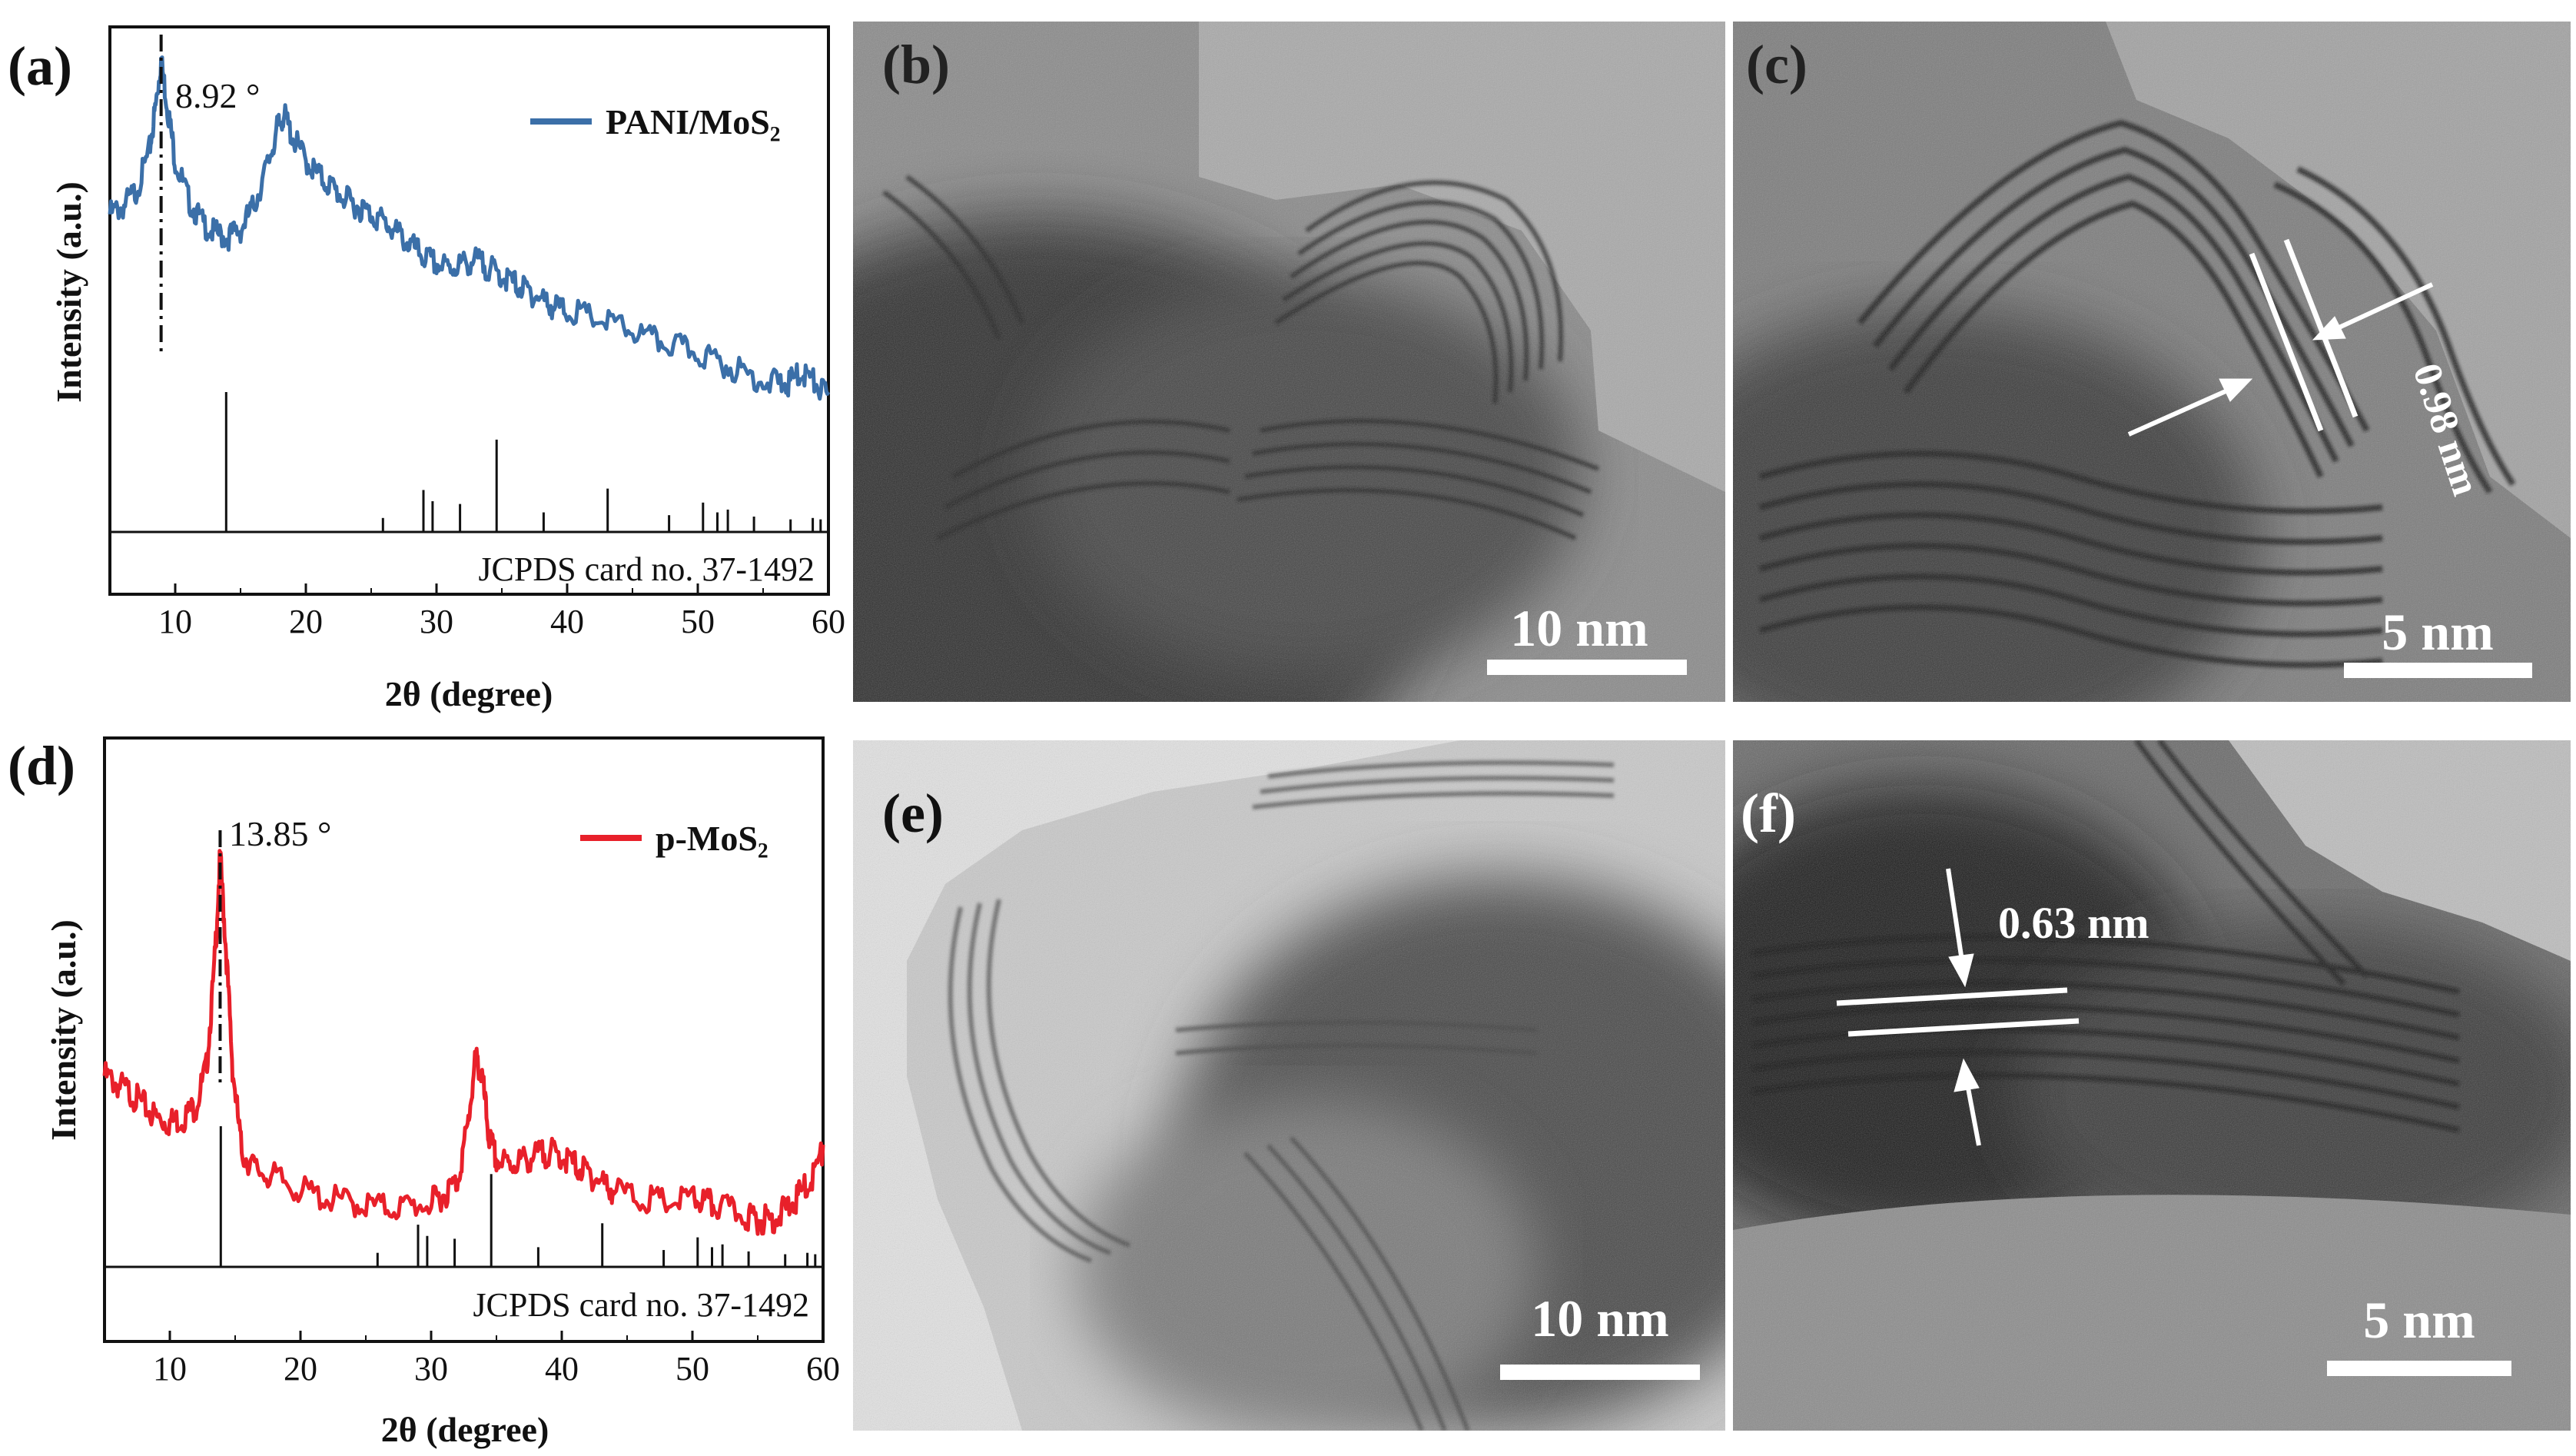 The height and width of the screenshot is (1456, 2576). What do you see at coordinates (2280, 337) in the screenshot?
I see `lattice-marker-c` at bounding box center [2280, 337].